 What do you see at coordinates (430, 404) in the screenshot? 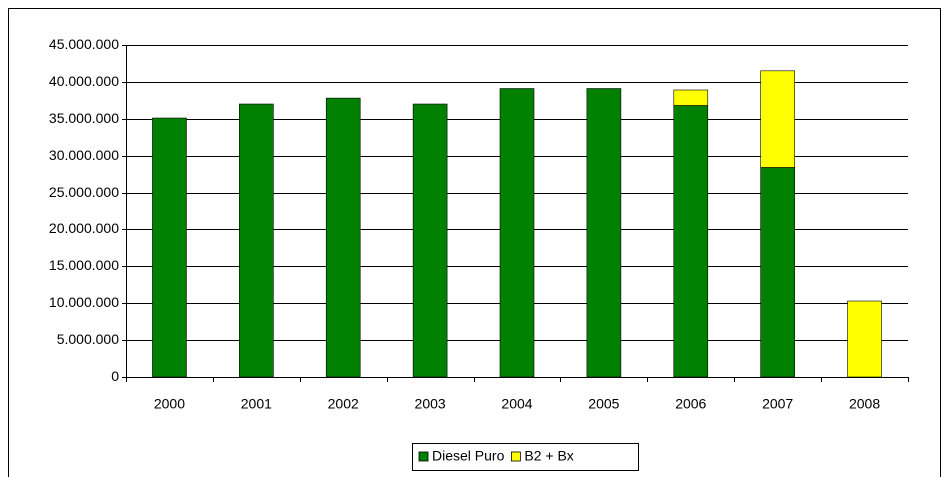
I see `x-tick-label: 2003` at bounding box center [430, 404].